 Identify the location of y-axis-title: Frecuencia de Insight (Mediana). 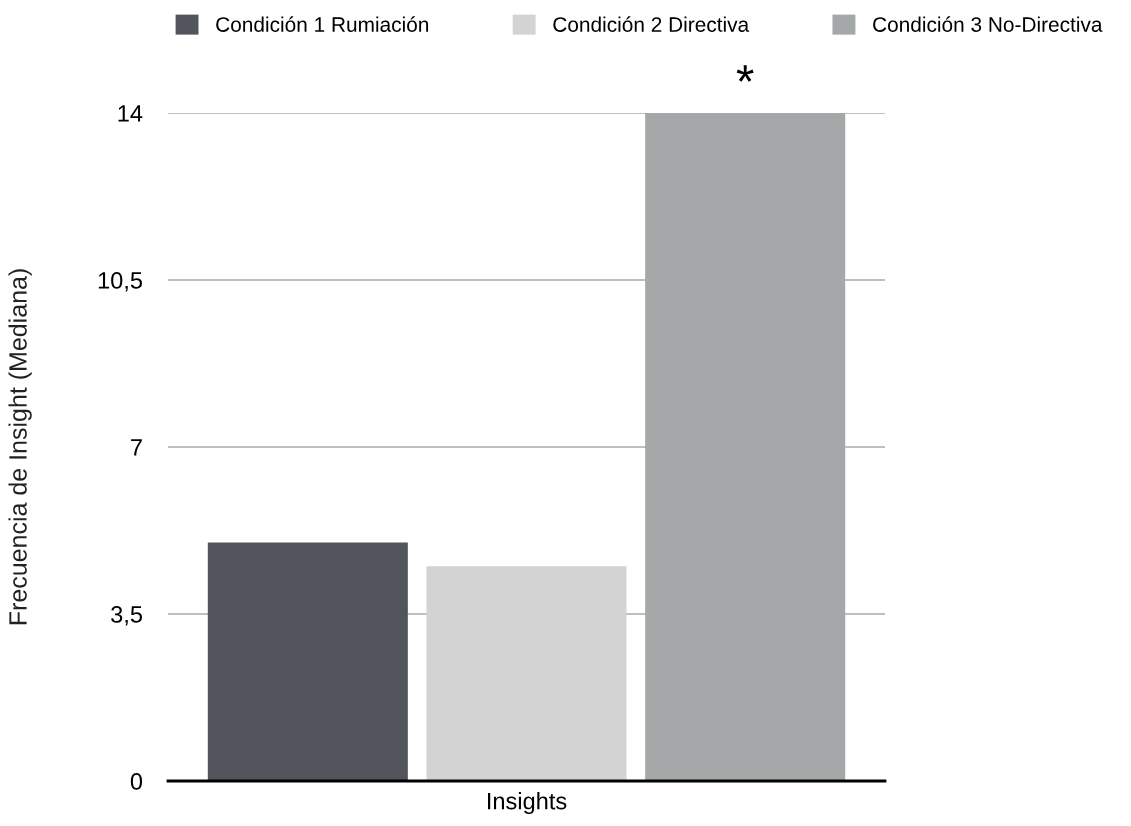
(20, 447).